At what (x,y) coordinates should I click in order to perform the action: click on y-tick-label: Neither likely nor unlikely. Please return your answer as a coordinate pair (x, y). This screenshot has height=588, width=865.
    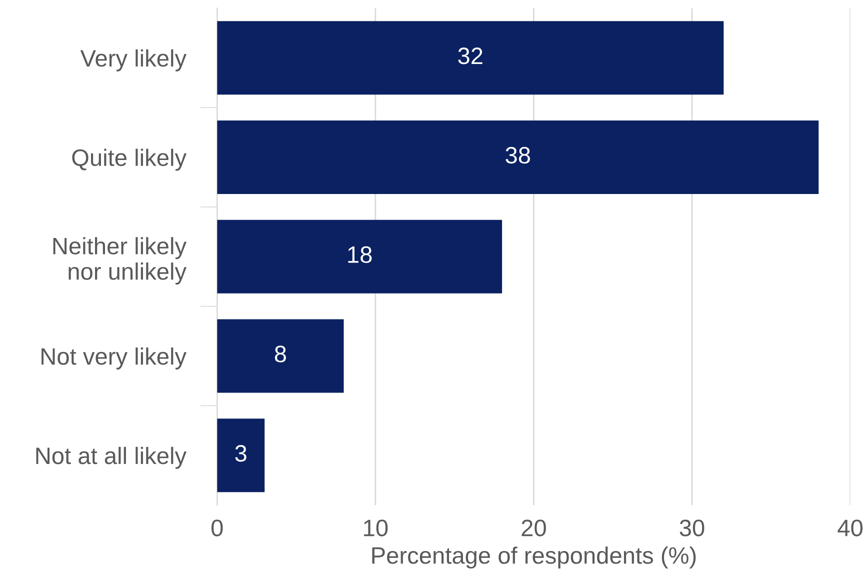
    Looking at the image, I should click on (120, 261).